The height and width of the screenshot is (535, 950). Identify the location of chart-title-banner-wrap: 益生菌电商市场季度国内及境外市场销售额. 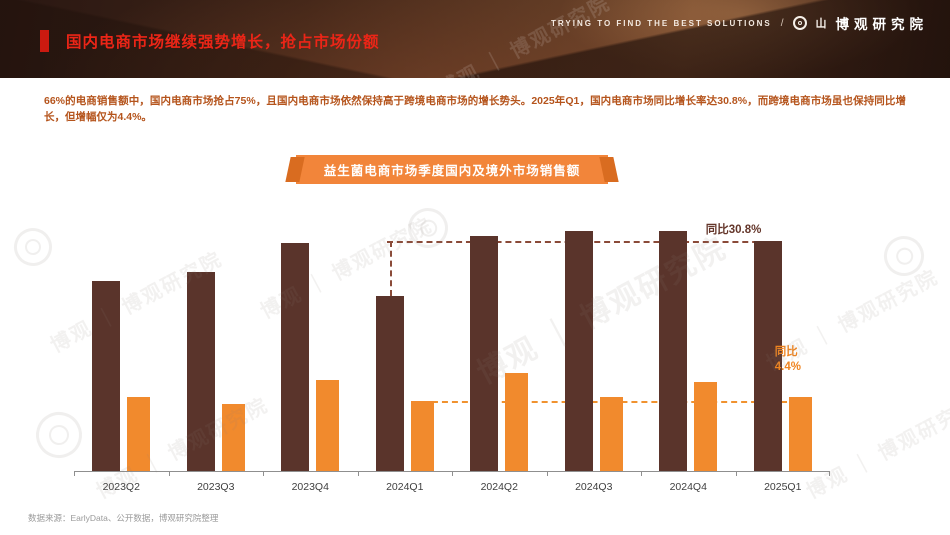
(452, 169).